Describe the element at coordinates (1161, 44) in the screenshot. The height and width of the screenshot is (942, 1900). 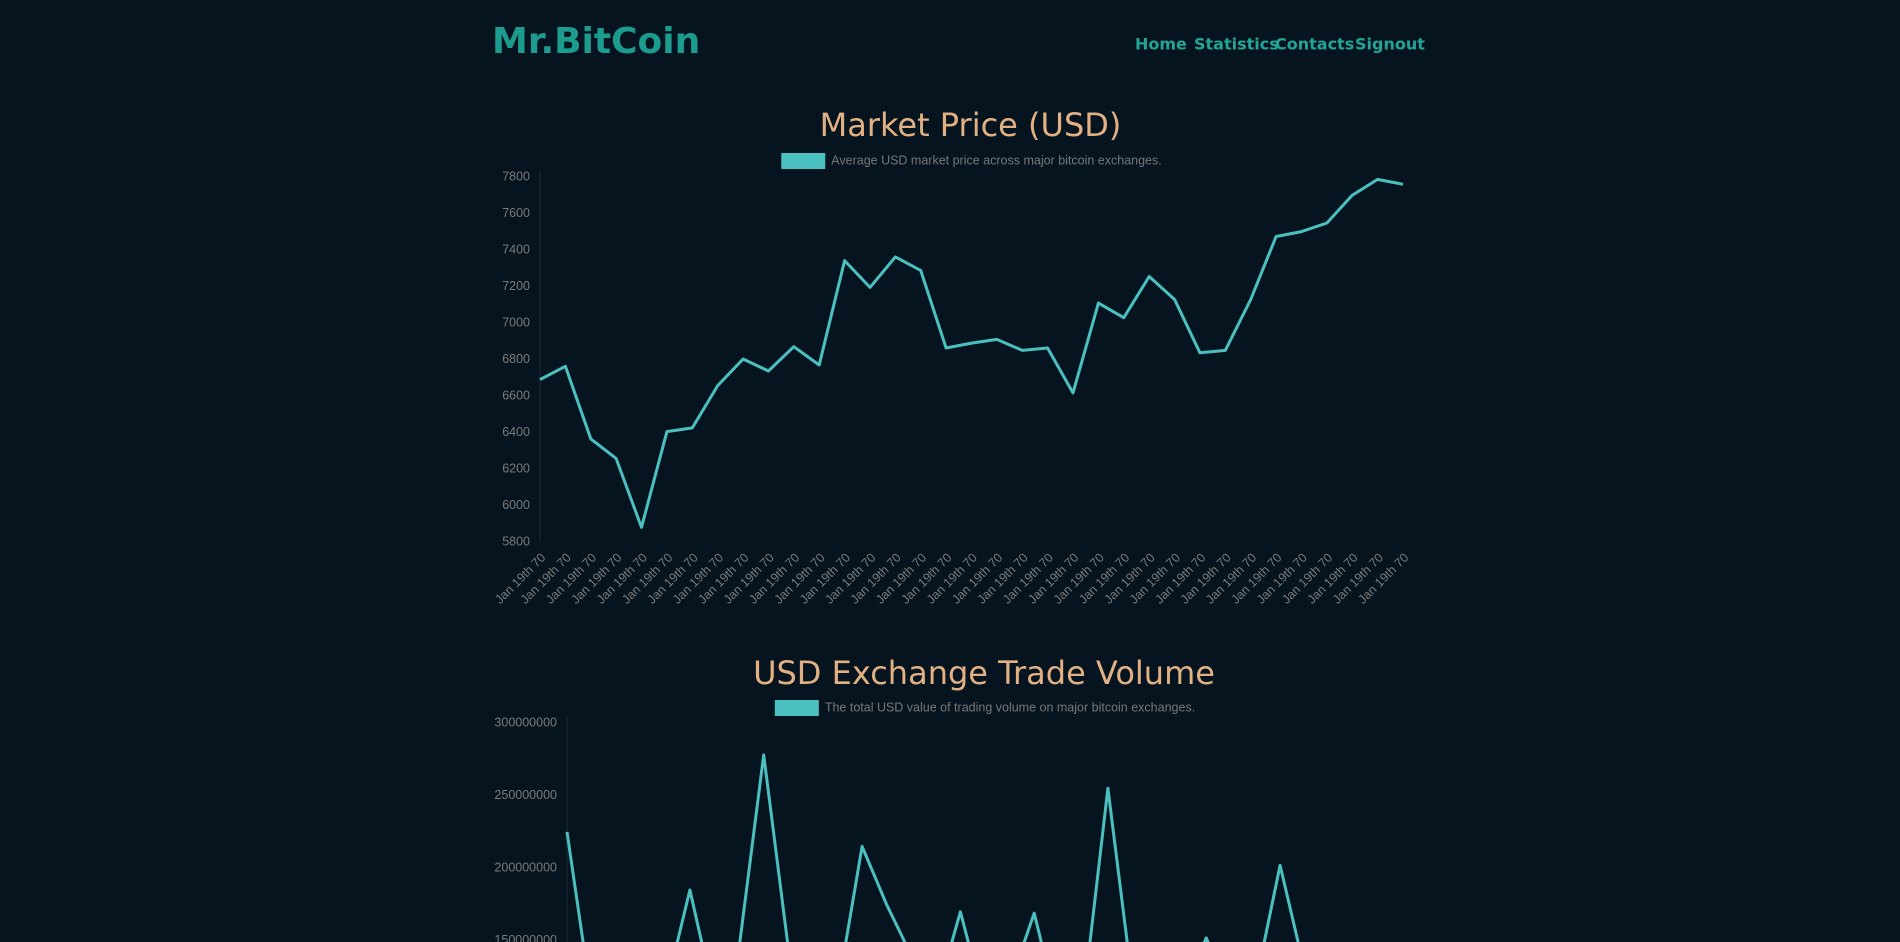
I see `nav-link: Home` at that location.